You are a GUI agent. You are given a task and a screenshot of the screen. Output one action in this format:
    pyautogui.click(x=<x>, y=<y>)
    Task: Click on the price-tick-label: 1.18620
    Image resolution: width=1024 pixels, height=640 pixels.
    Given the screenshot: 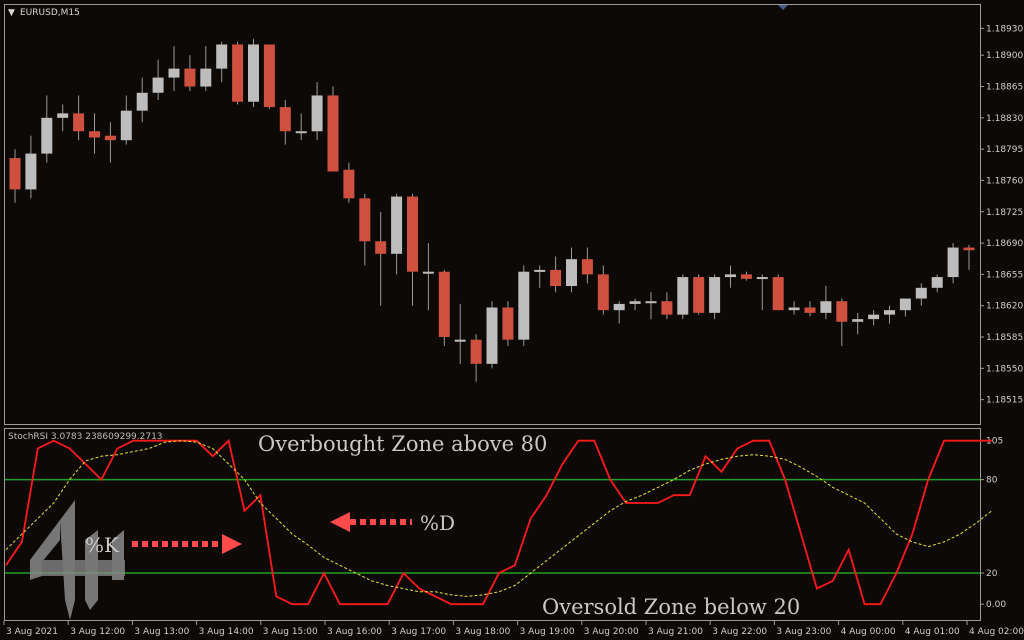 What is the action you would take?
    pyautogui.click(x=1004, y=307)
    